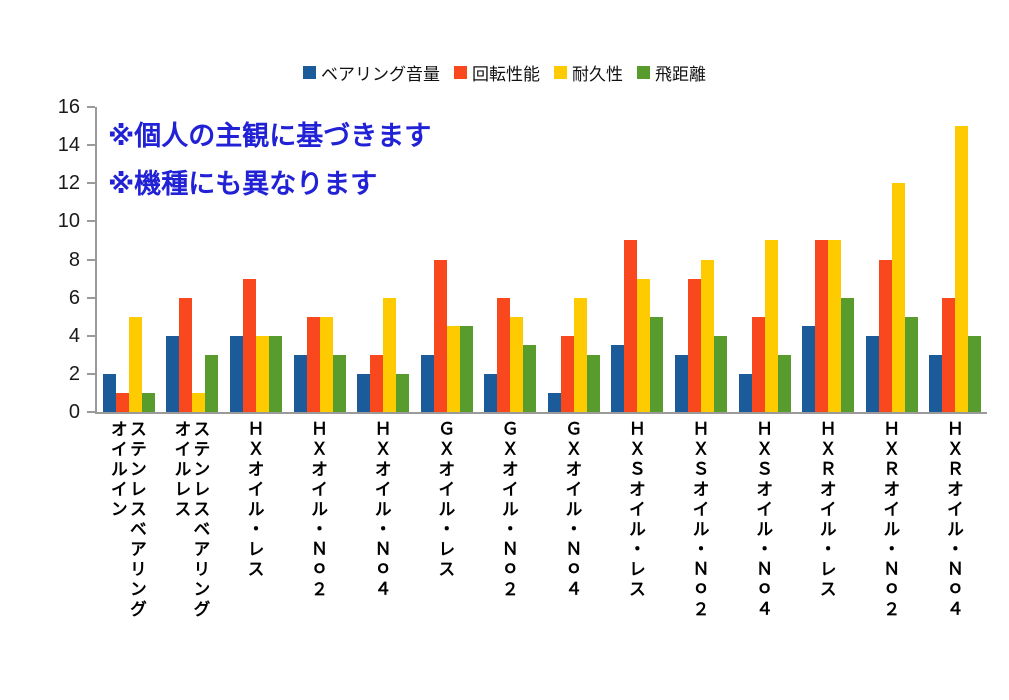 Image resolution: width=1009 pixels, height=700 pixels. What do you see at coordinates (572, 510) in the screenshot?
I see `x-axis-label-line: ＧＸオイル・Ｎｏ４` at bounding box center [572, 510].